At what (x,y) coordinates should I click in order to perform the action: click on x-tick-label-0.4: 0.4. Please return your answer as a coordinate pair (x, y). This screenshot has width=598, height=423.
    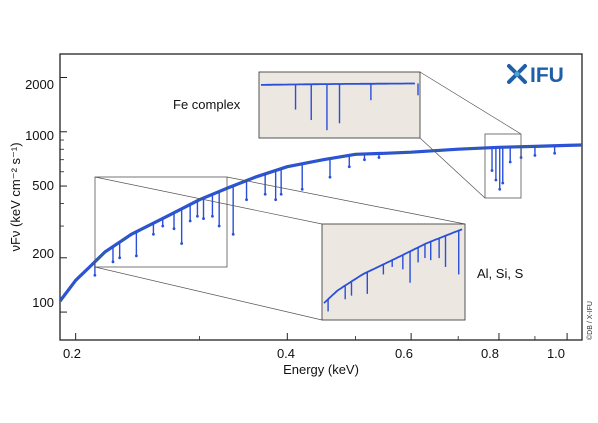
    Looking at the image, I should click on (286, 353).